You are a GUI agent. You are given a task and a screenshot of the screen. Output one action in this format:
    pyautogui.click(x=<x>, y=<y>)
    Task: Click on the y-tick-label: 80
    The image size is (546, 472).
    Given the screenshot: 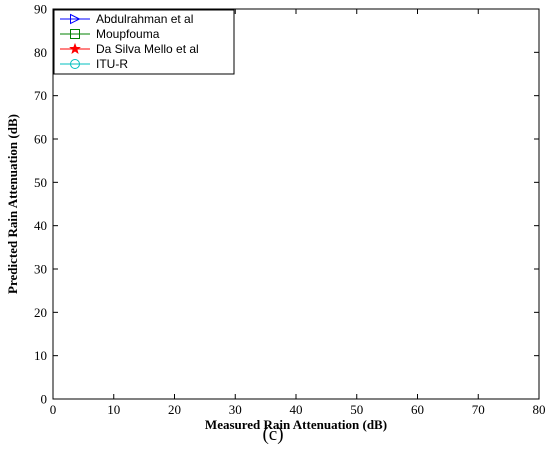 What is the action you would take?
    pyautogui.click(x=40, y=52)
    